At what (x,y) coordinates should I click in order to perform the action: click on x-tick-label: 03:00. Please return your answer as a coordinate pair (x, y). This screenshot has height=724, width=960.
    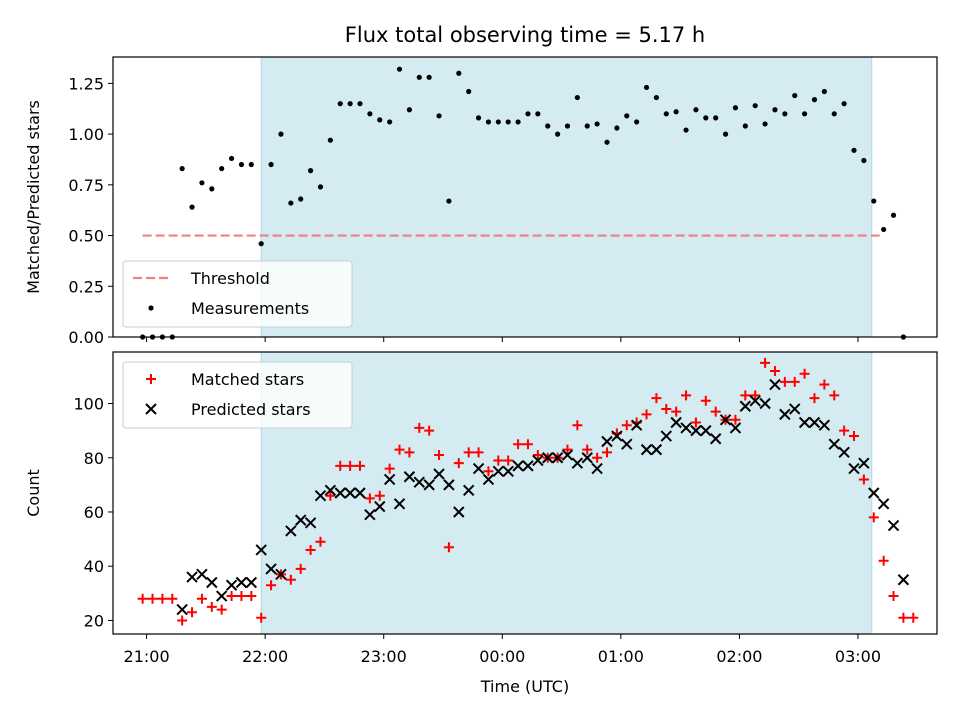
    Looking at the image, I should click on (858, 656).